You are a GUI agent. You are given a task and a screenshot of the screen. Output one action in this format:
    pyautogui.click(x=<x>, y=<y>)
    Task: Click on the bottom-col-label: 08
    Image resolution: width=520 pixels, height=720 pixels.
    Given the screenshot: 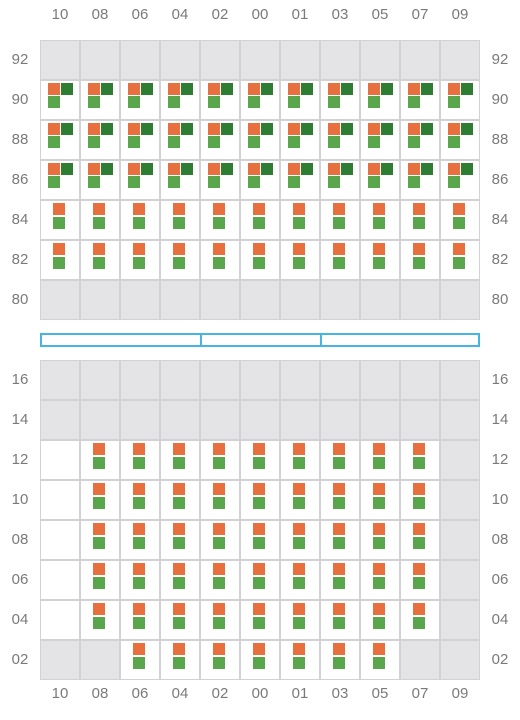 What is the action you would take?
    pyautogui.click(x=100, y=693)
    